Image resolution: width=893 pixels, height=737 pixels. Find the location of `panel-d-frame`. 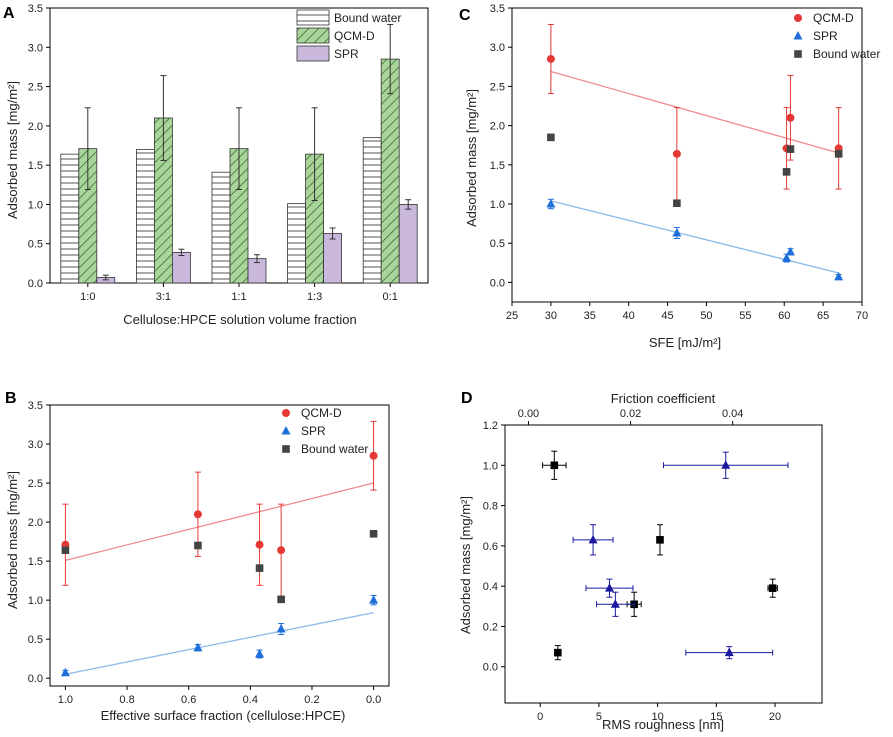

panel-d-frame is located at coordinates (663, 564).